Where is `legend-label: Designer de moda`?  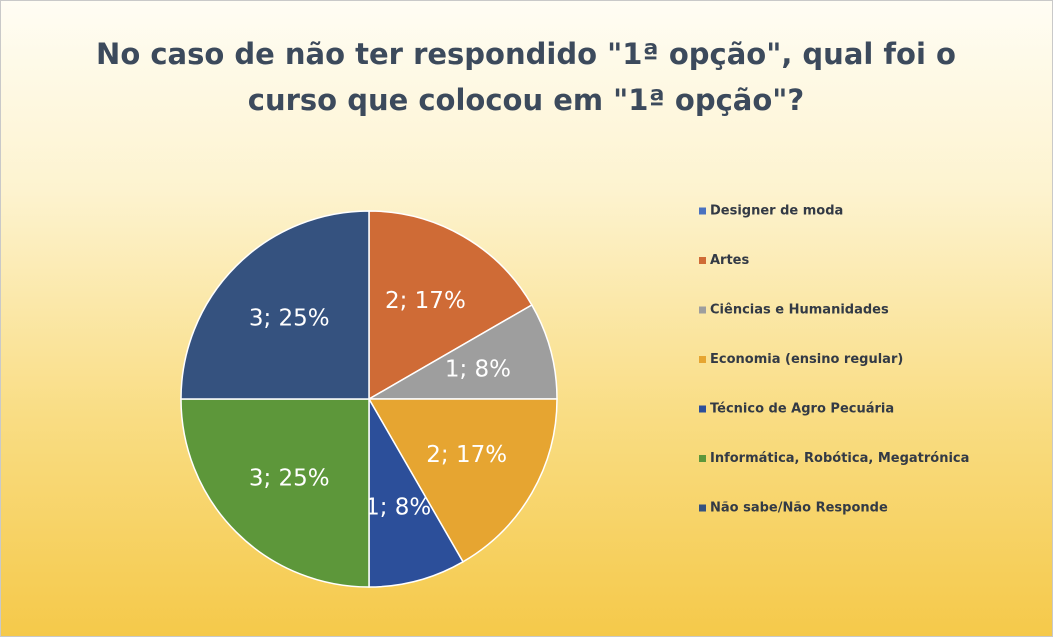
legend-label: Designer de moda is located at coordinates (776, 211).